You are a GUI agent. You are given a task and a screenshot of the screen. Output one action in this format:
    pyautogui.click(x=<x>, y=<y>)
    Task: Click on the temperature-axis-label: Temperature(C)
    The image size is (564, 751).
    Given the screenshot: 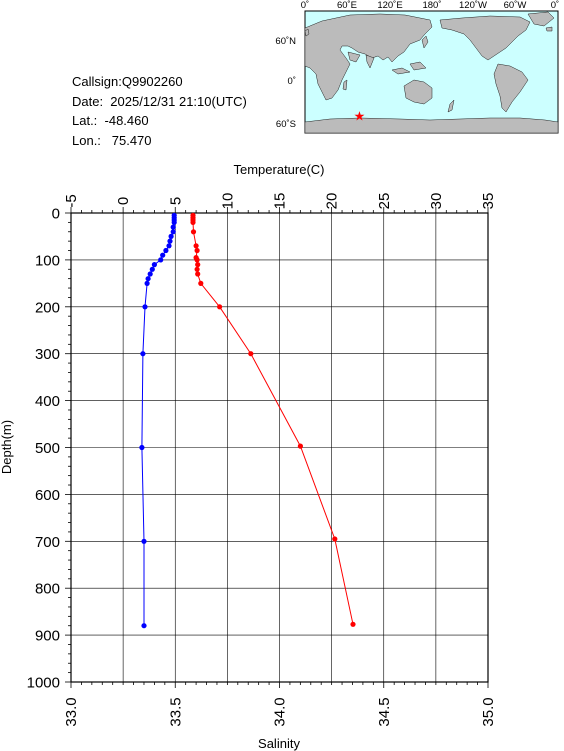 What is the action you would take?
    pyautogui.click(x=278, y=169)
    